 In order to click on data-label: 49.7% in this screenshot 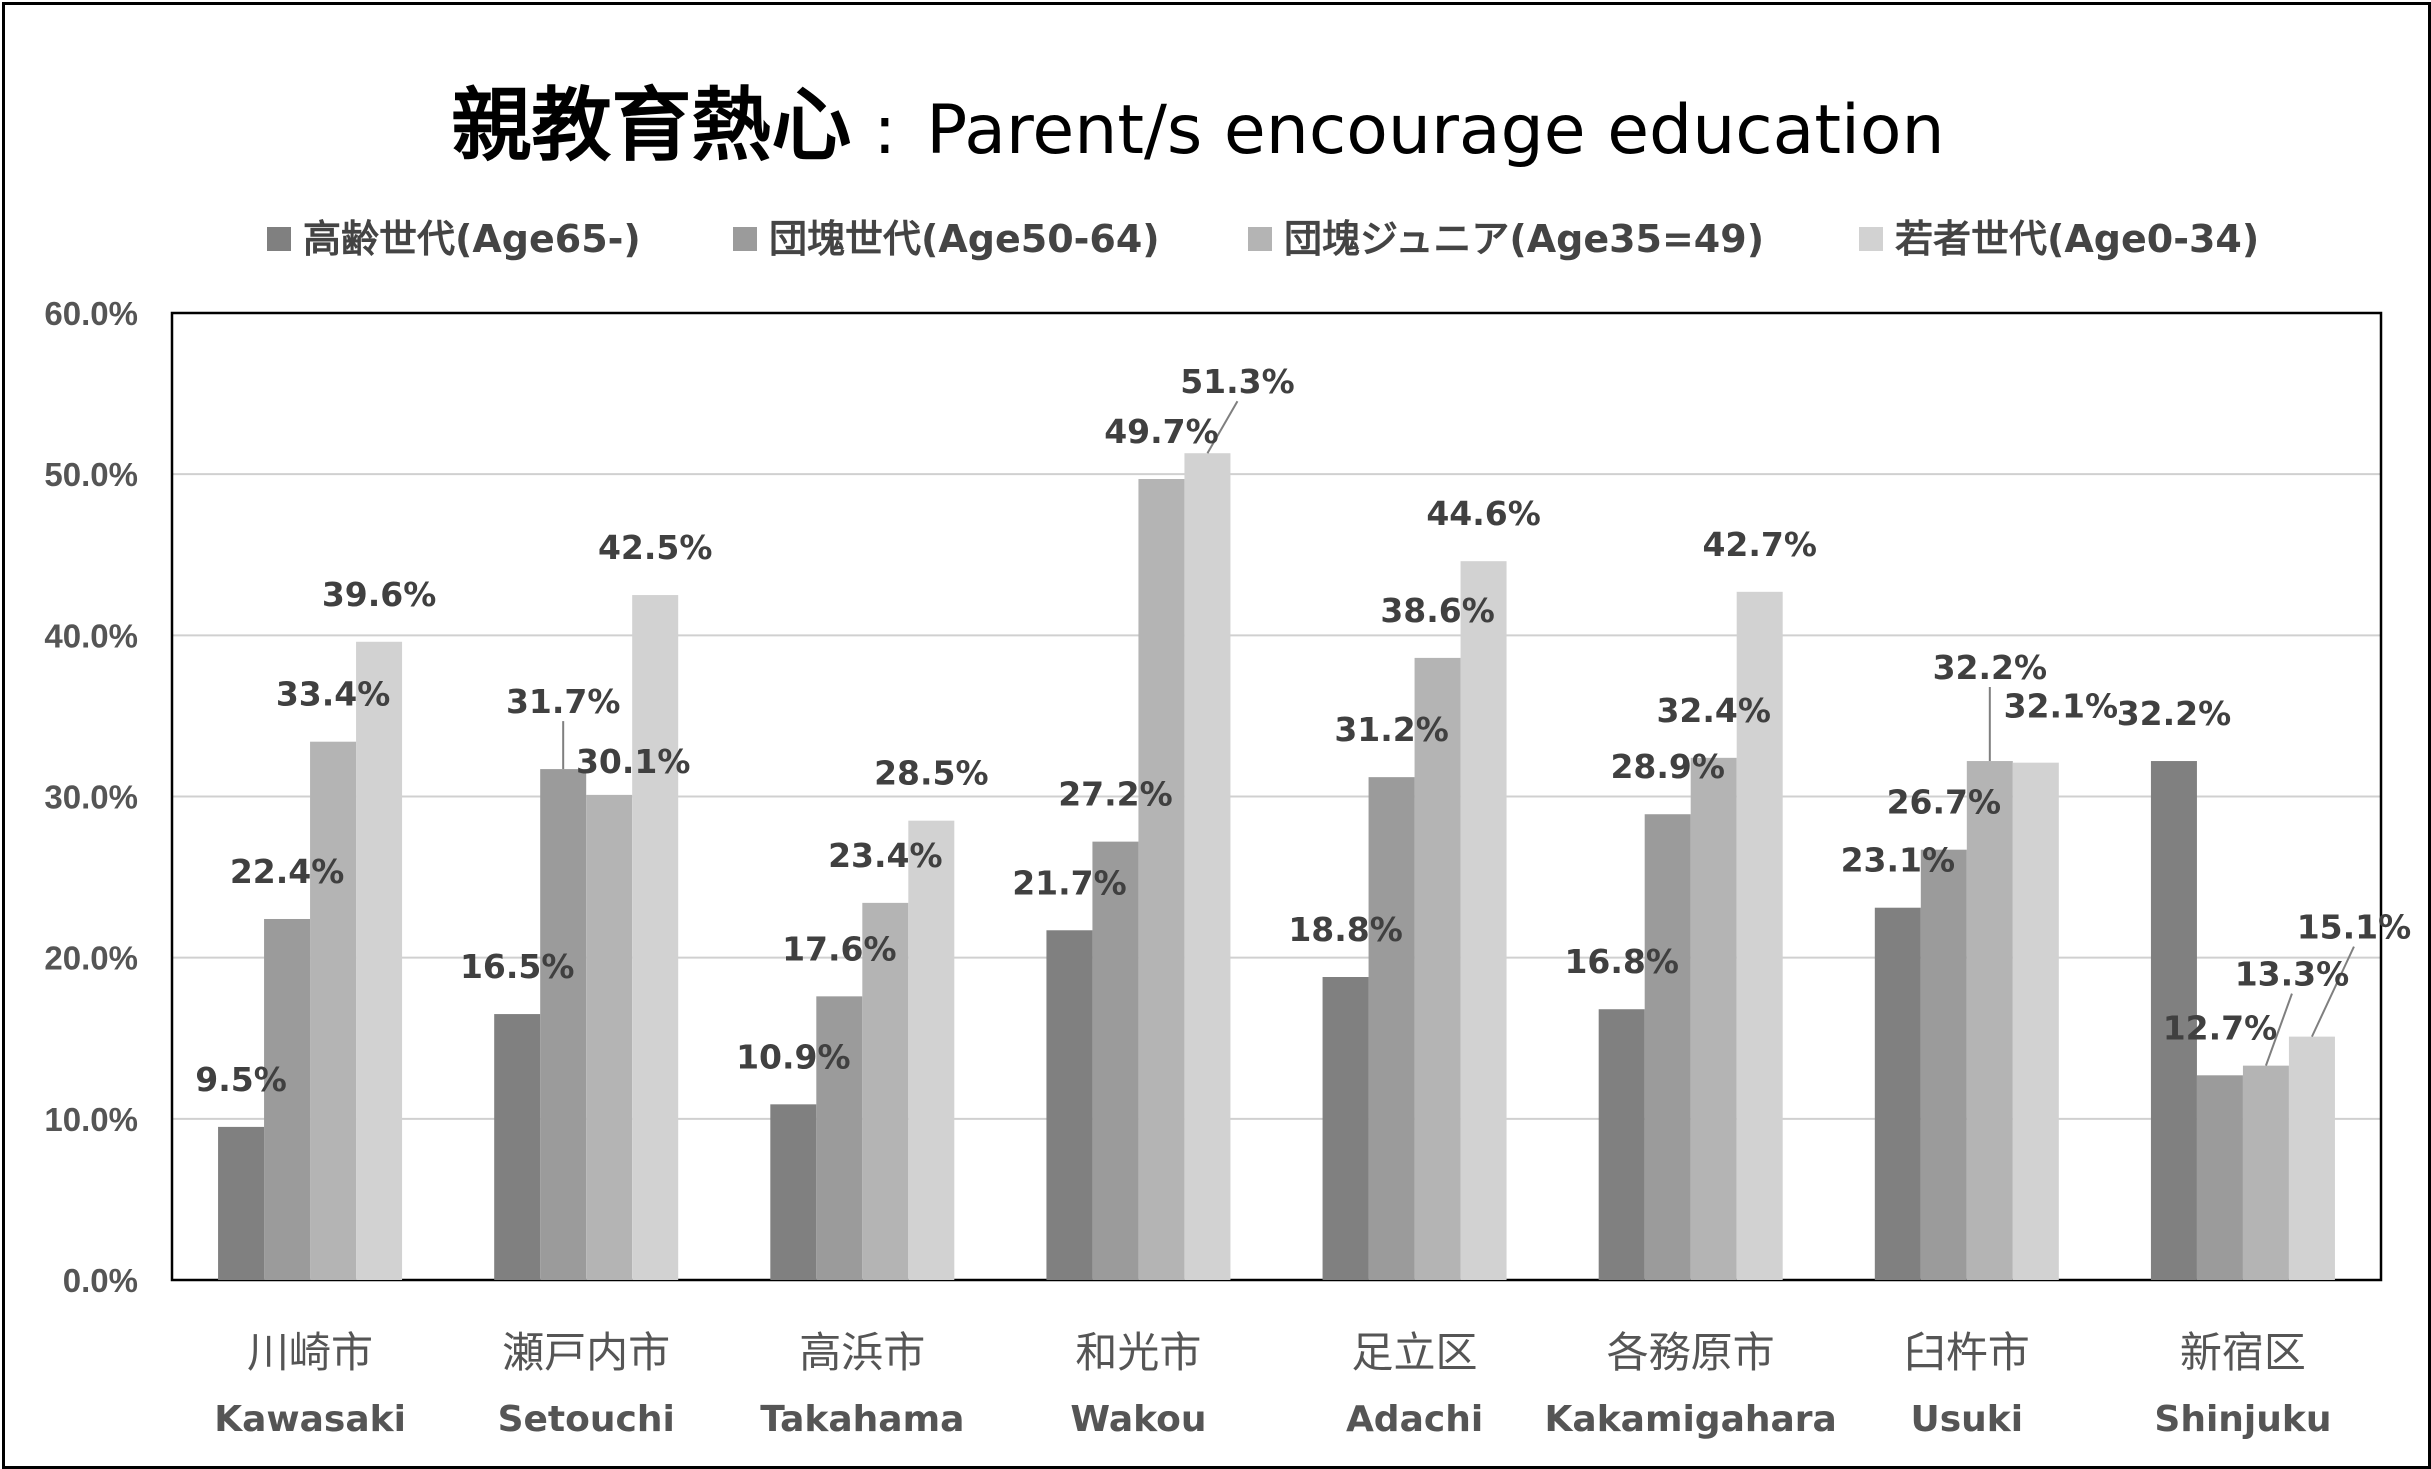, I will do `click(1161, 431)`.